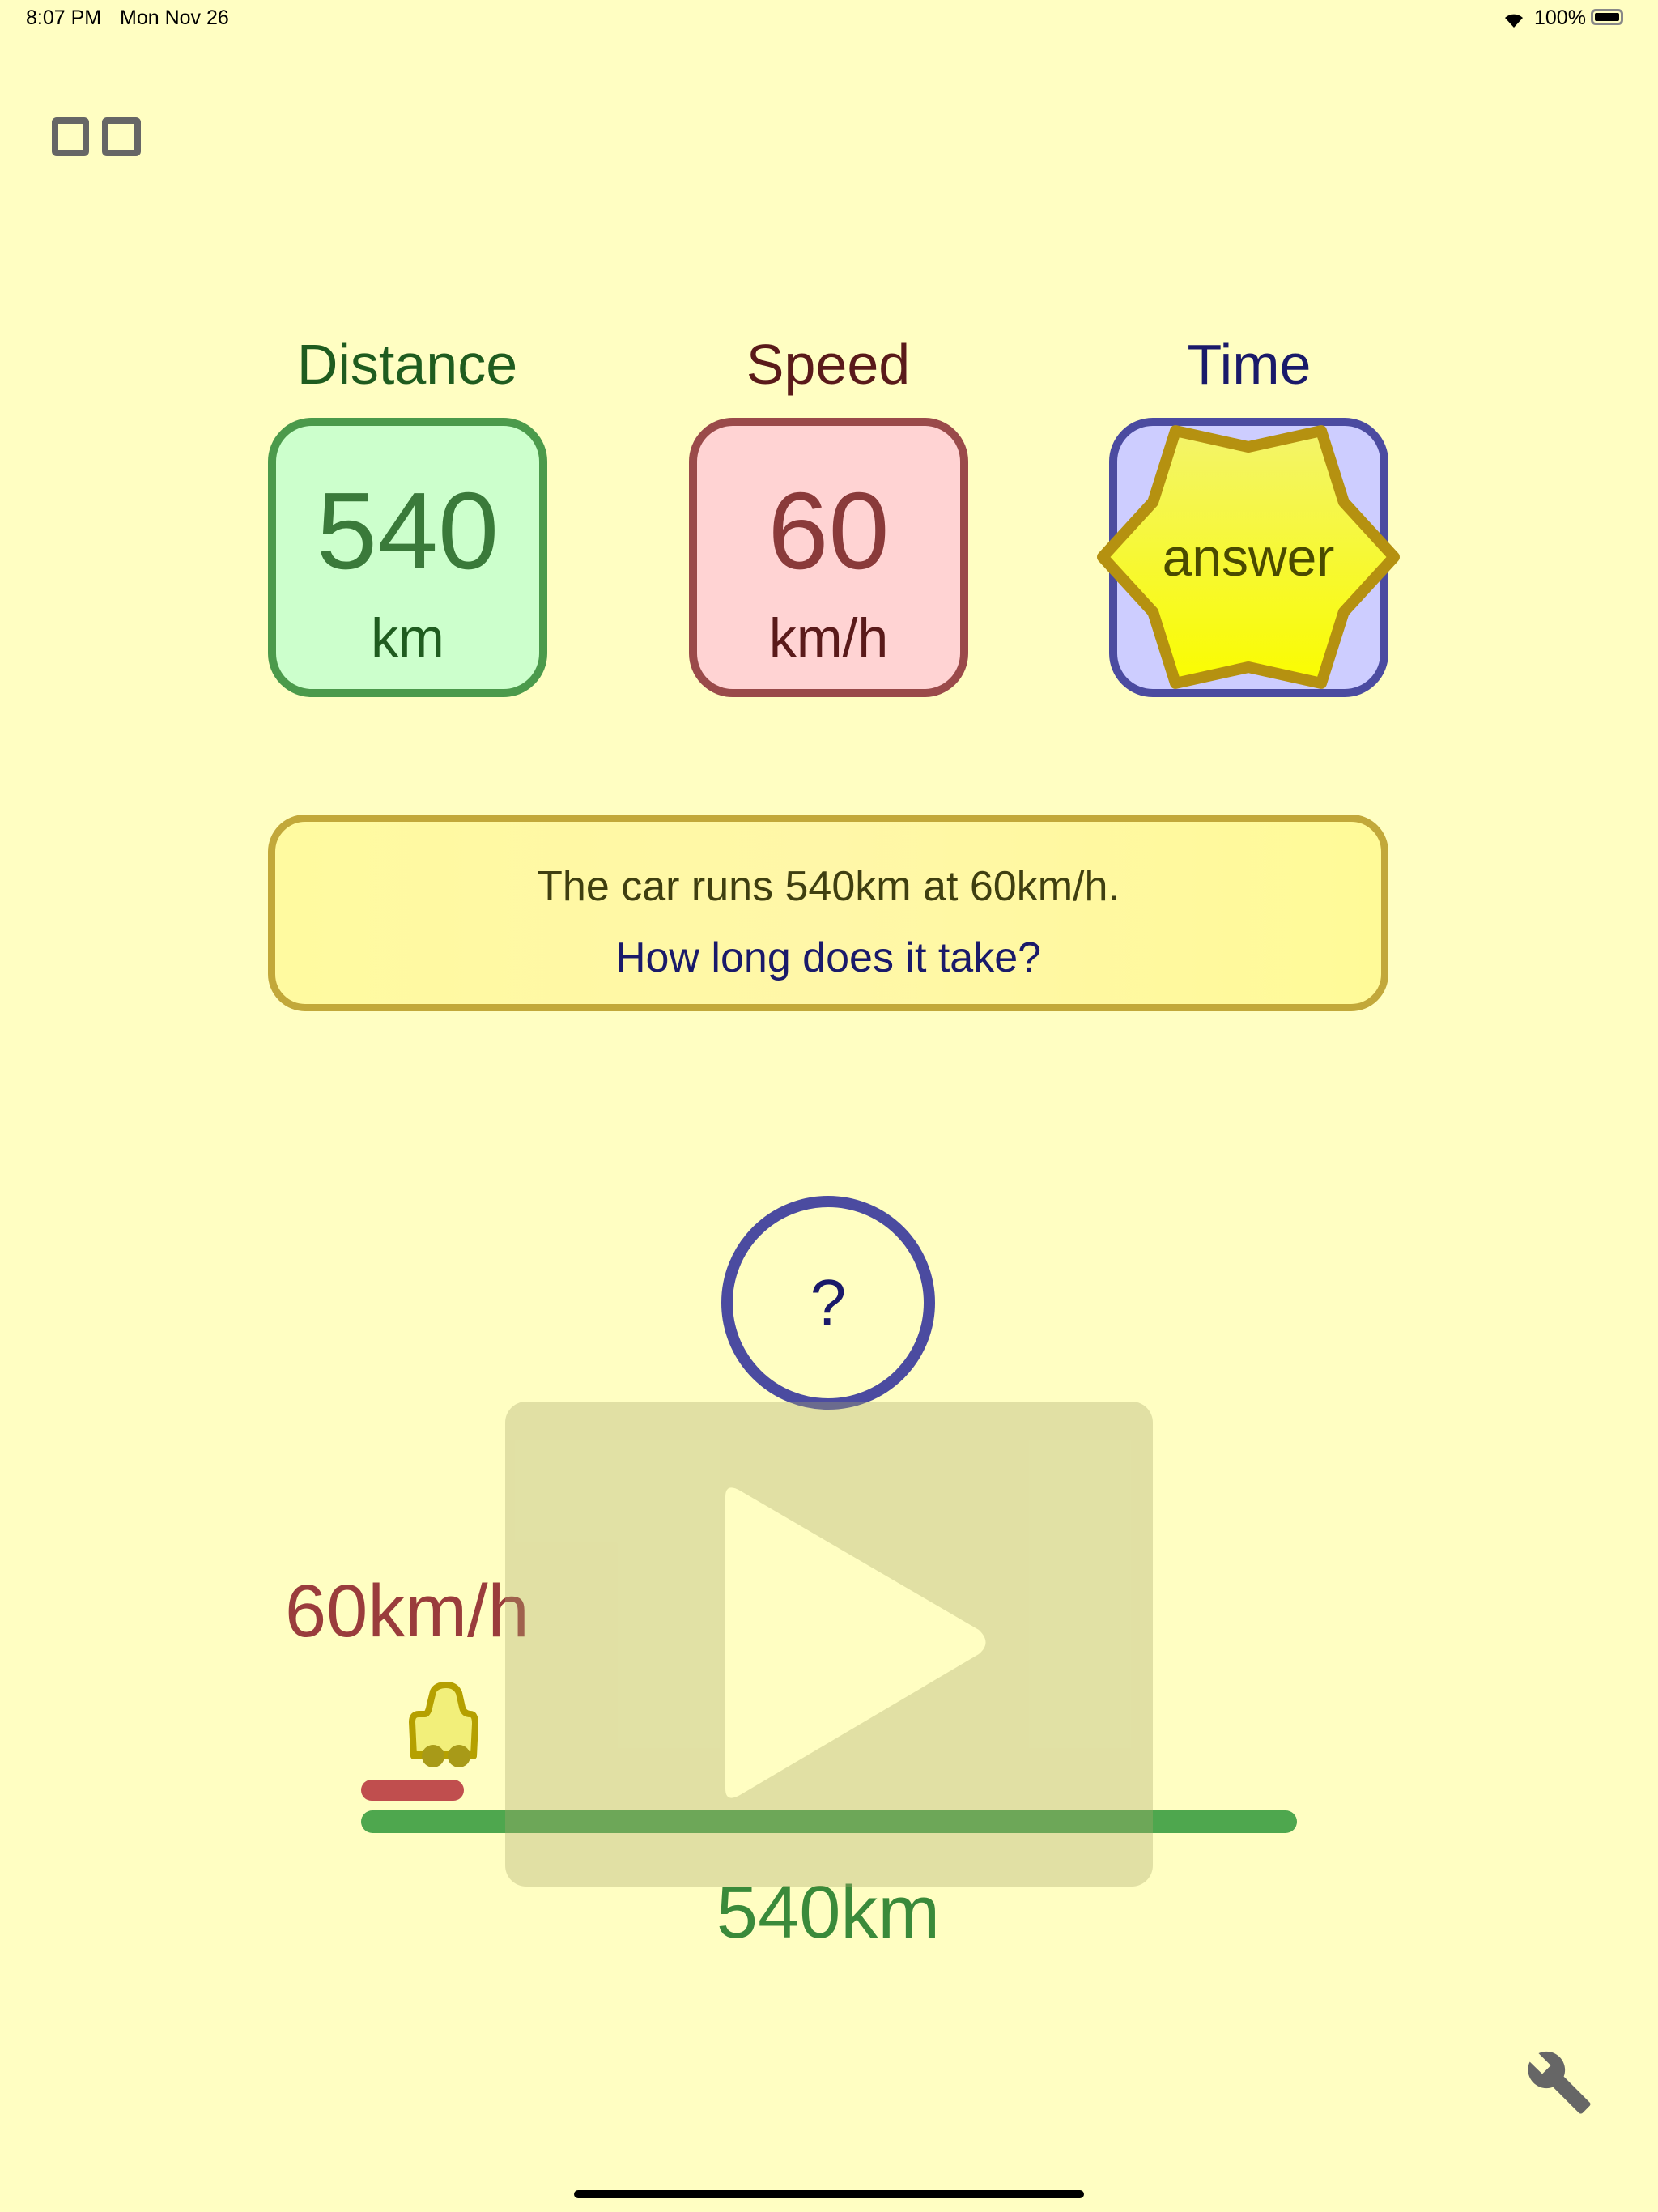  I want to click on speed-anim-label: 60km/h, so click(407, 1612).